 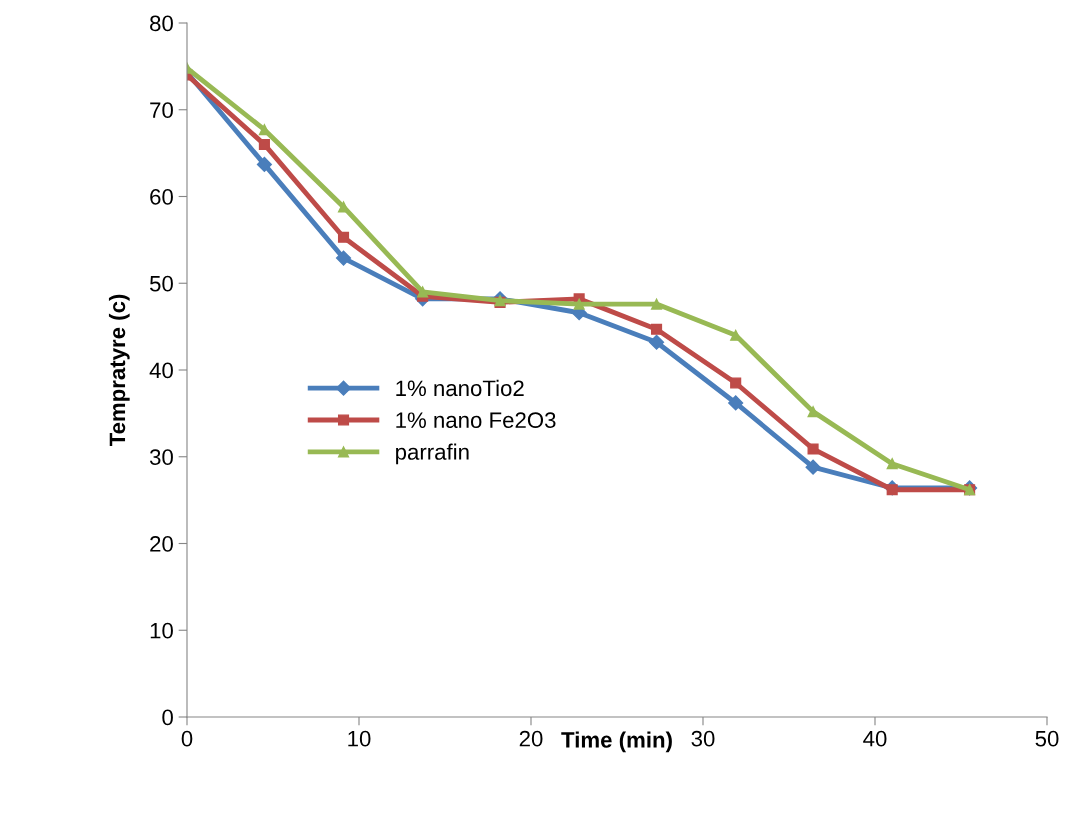 I want to click on legend-label: 1% nanoTio2, so click(x=460, y=388).